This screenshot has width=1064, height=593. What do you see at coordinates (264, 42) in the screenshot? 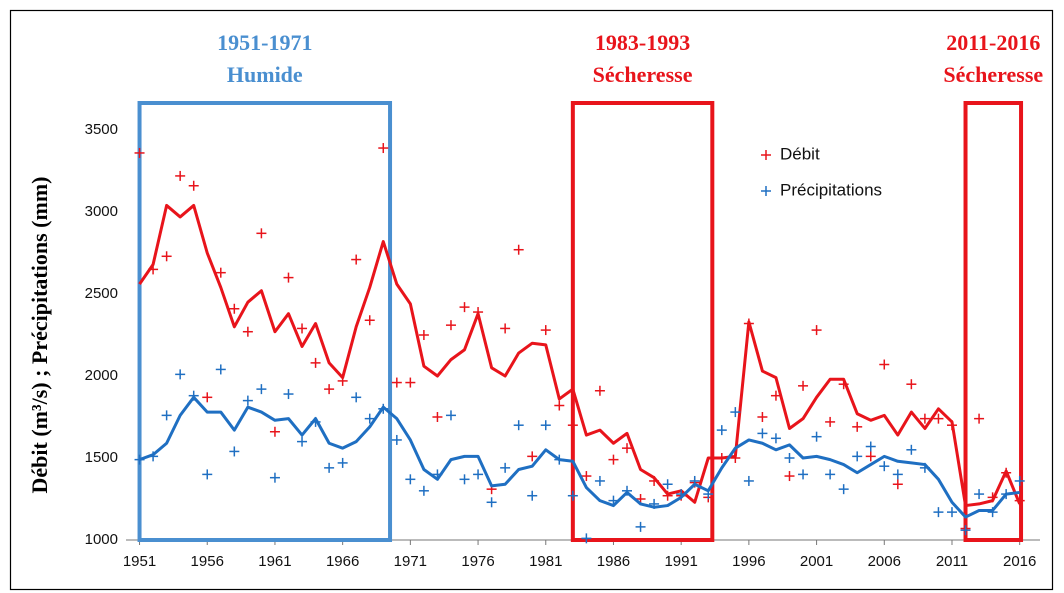
I see `period-label: 1951-1971` at bounding box center [264, 42].